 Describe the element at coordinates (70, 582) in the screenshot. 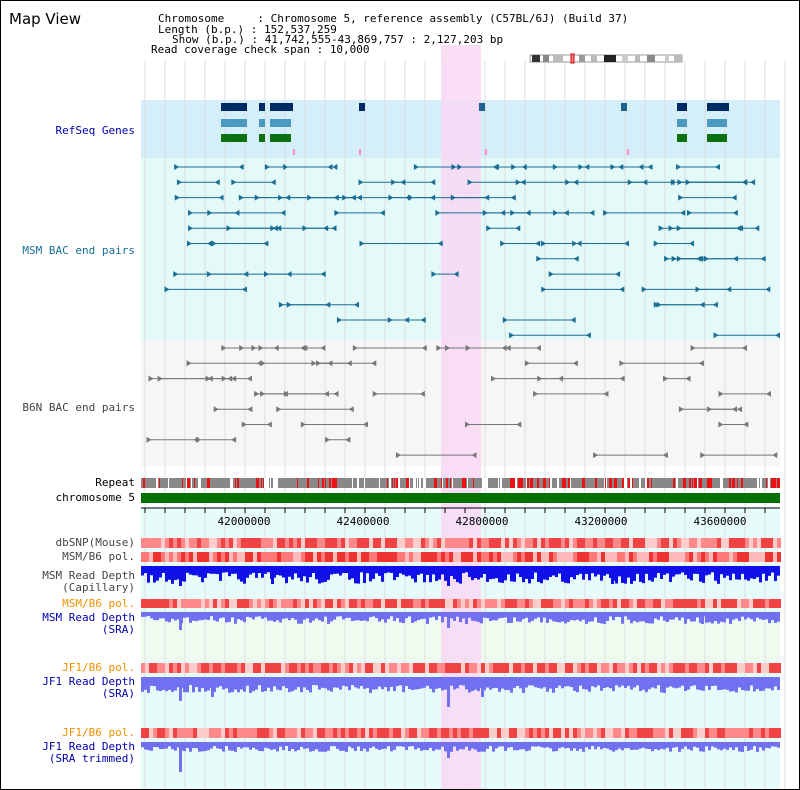

I see `track-label-msm-depth-capillary: MSM Read Depth (Capillary)` at that location.